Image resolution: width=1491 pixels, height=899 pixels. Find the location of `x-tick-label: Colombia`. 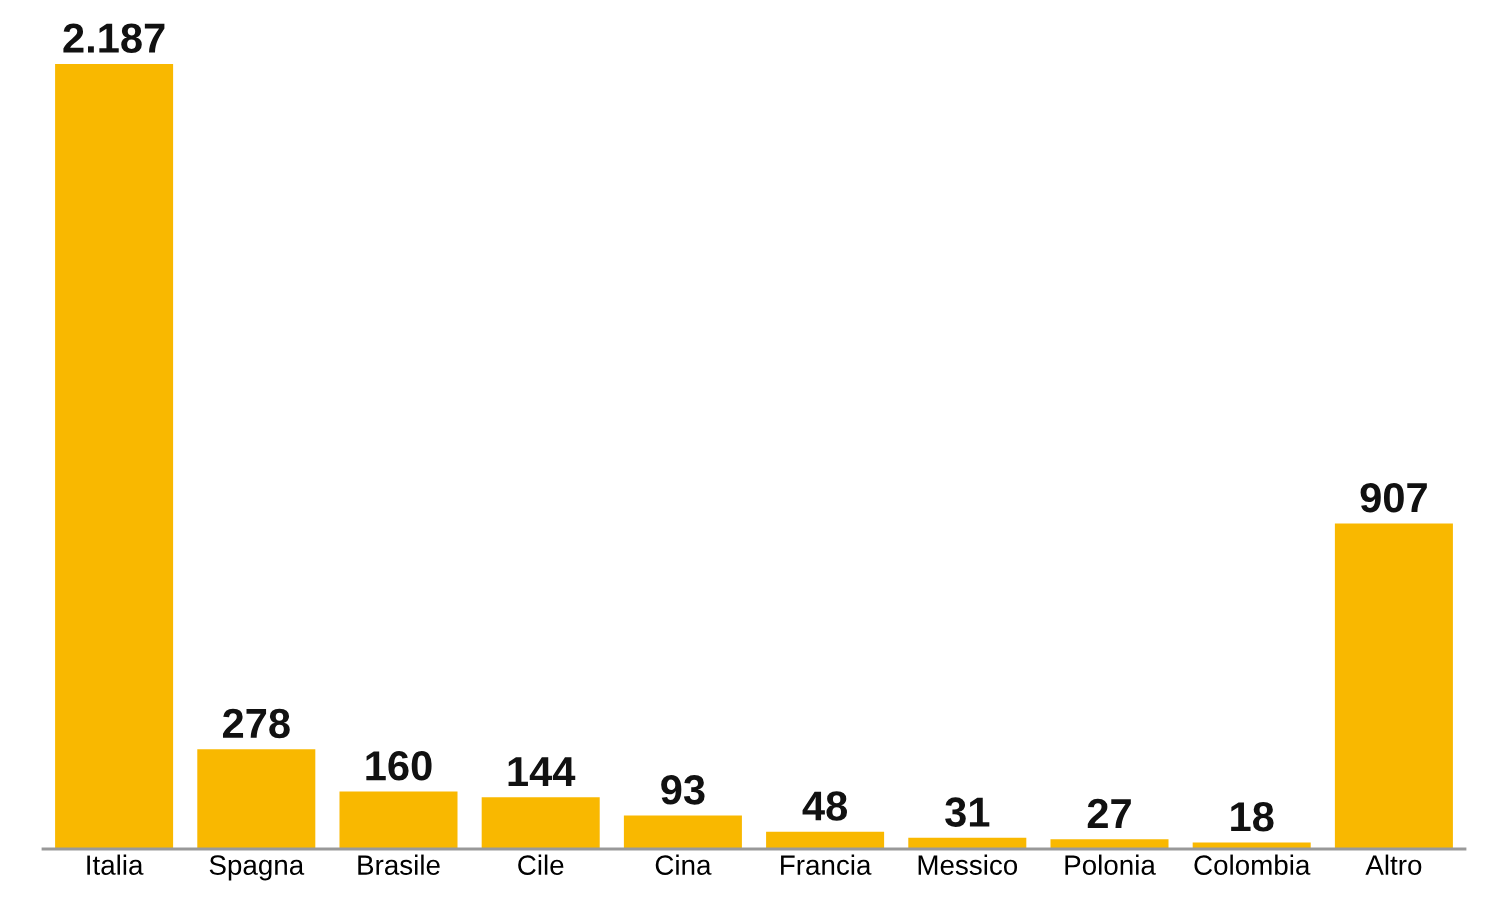

x-tick-label: Colombia is located at coordinates (1252, 864).